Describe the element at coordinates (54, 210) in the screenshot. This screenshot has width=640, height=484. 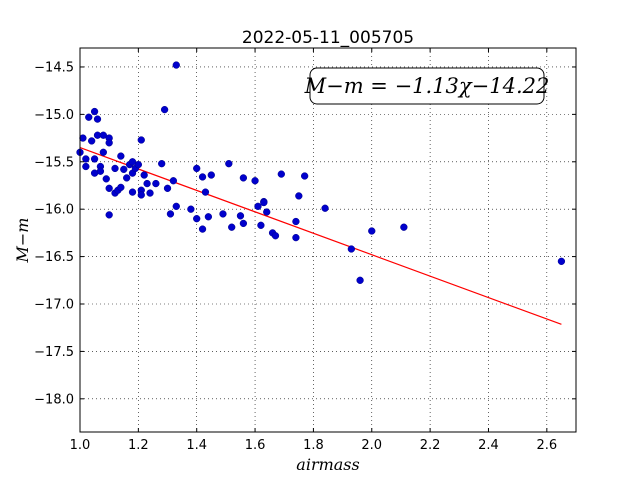
I see `y-tick-label: −16.0` at that location.